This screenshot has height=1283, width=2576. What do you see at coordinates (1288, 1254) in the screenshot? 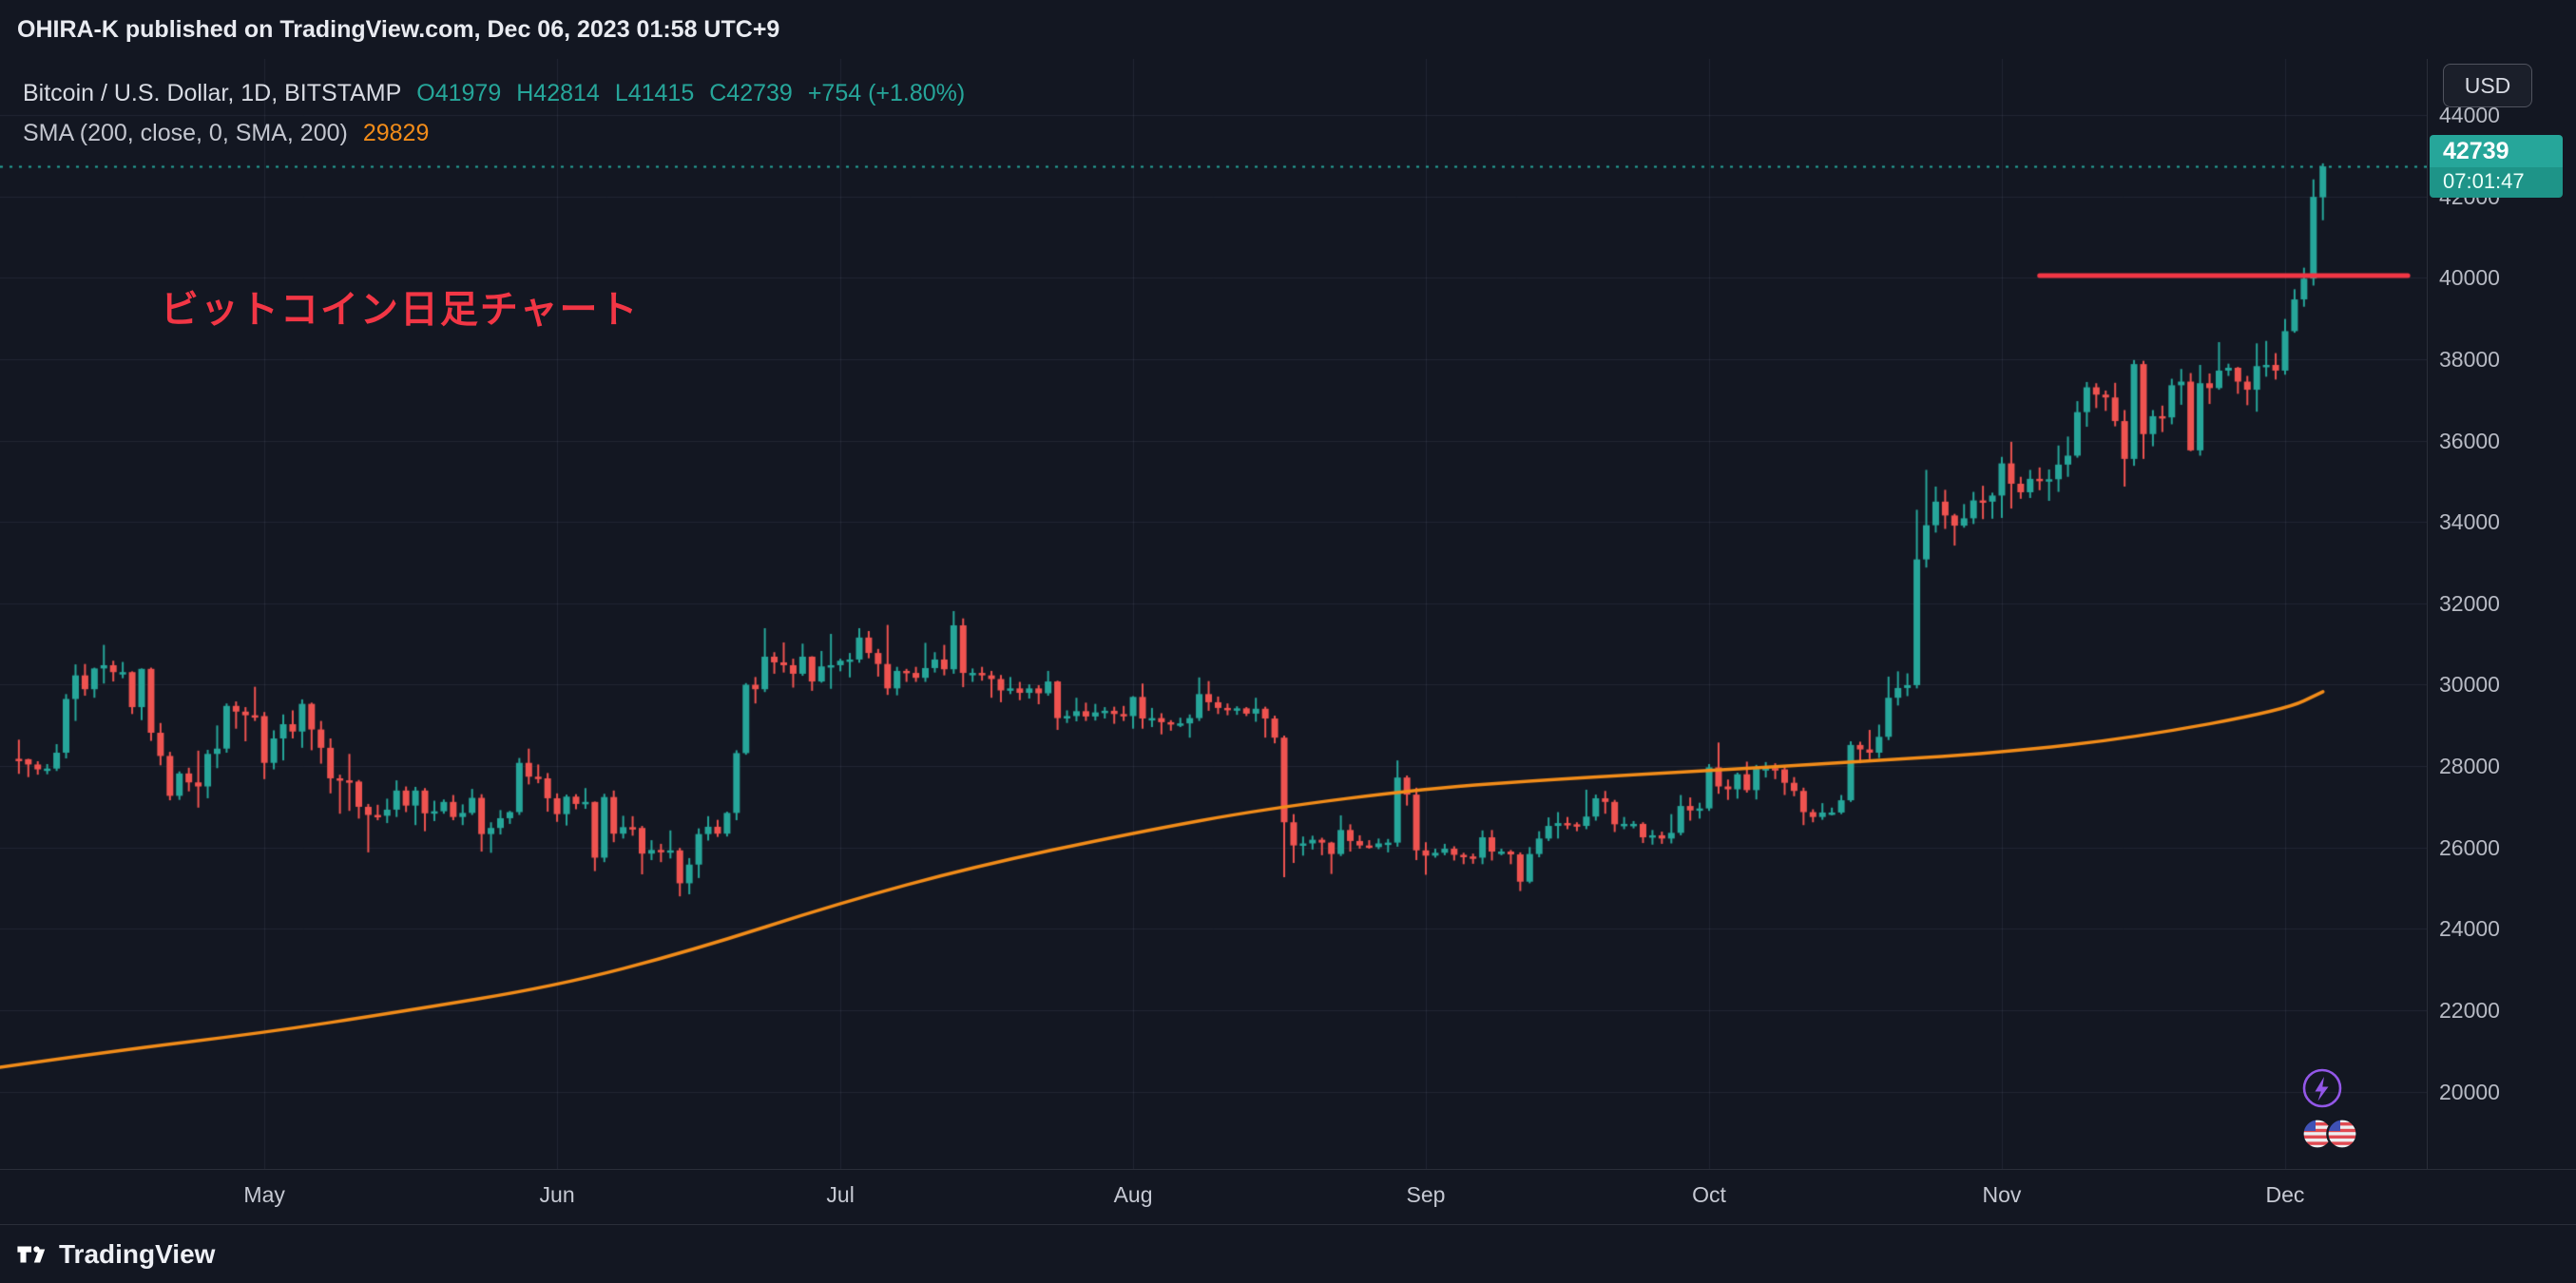
I see `footer-bar: TradingView` at bounding box center [1288, 1254].